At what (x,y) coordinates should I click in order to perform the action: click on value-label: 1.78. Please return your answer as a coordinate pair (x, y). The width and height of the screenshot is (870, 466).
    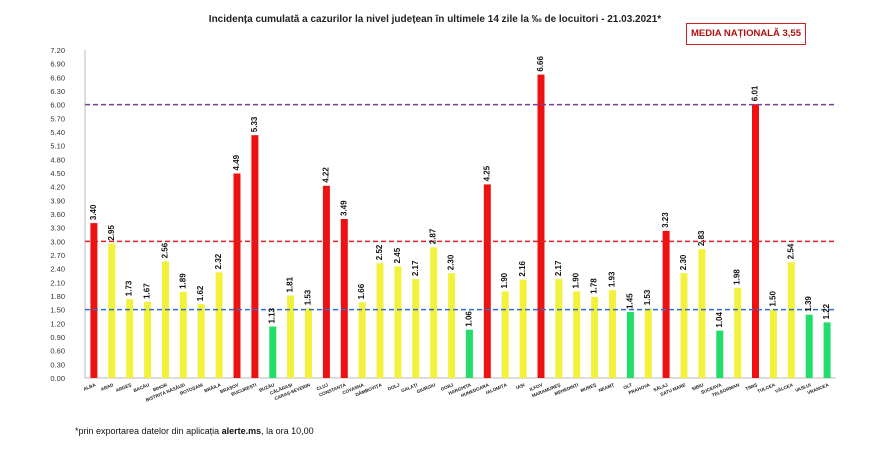
    Looking at the image, I should click on (594, 286).